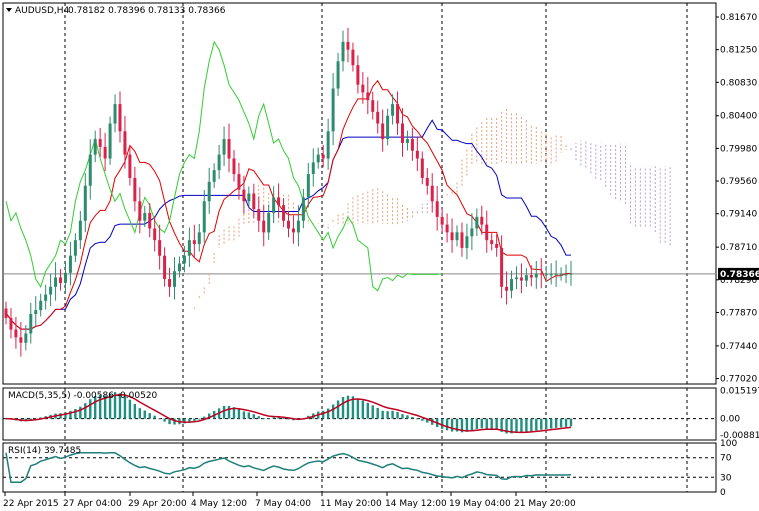  Describe the element at coordinates (738, 347) in the screenshot. I see `y-tick-label-10: 0.77440` at that location.